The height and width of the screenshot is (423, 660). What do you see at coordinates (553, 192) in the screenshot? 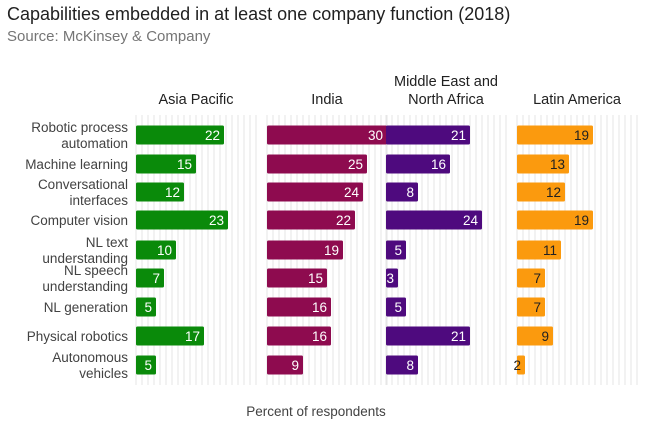
I see `value-label-latin-america: 12` at bounding box center [553, 192].